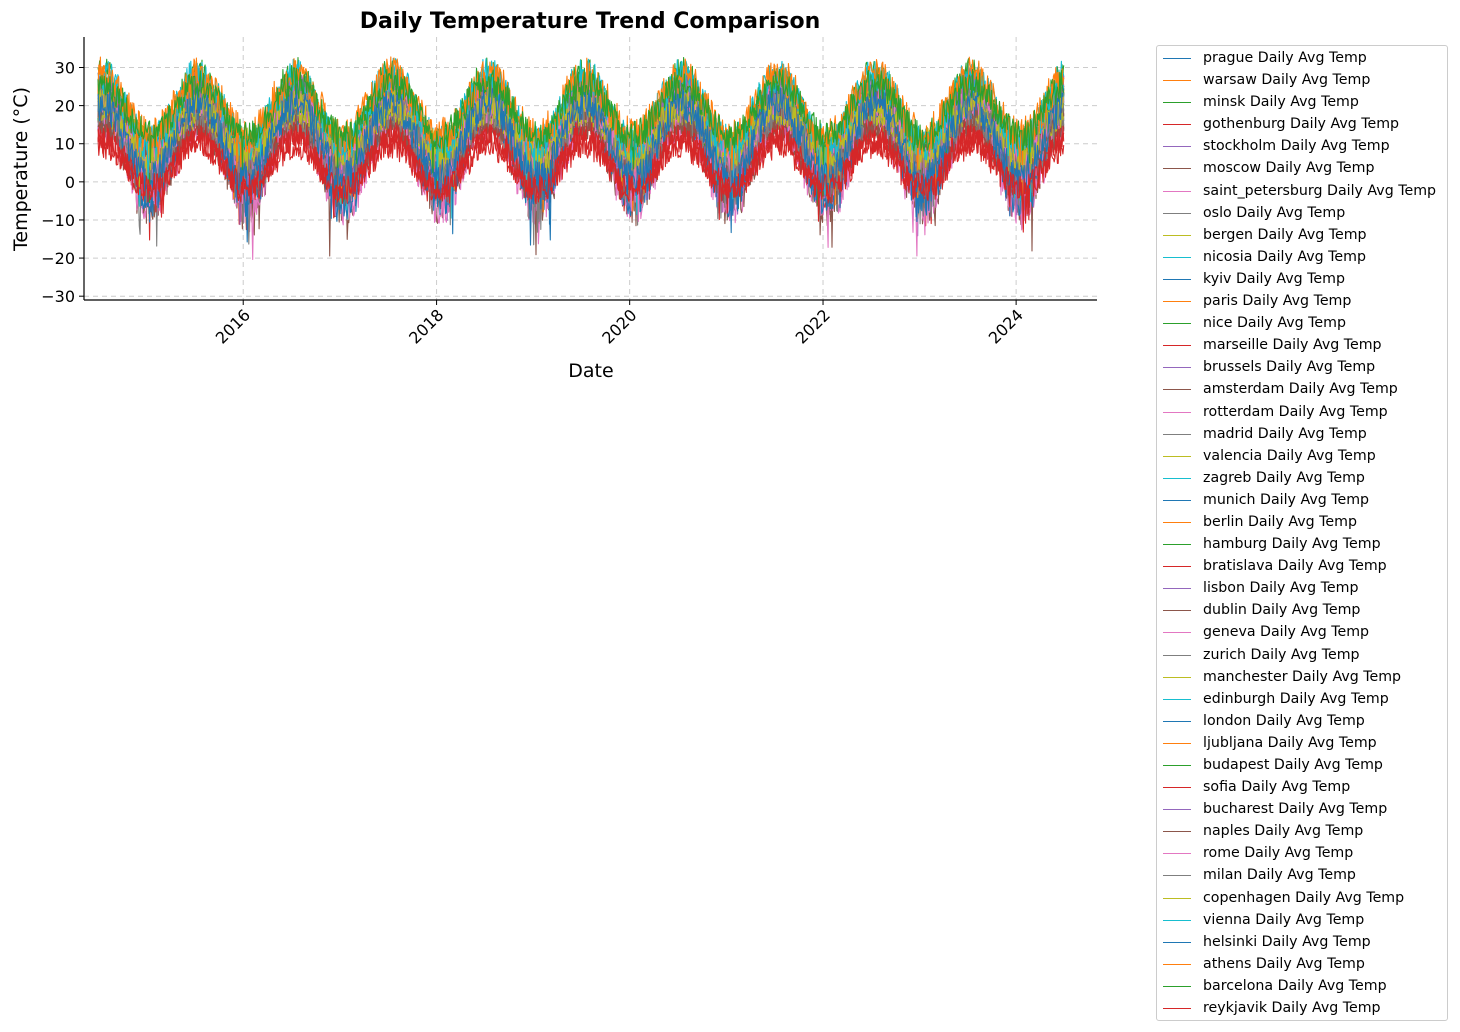 This screenshot has height=1032, width=1460. What do you see at coordinates (1302, 610) in the screenshot?
I see `legend-item: dublin Daily Avg Temp` at bounding box center [1302, 610].